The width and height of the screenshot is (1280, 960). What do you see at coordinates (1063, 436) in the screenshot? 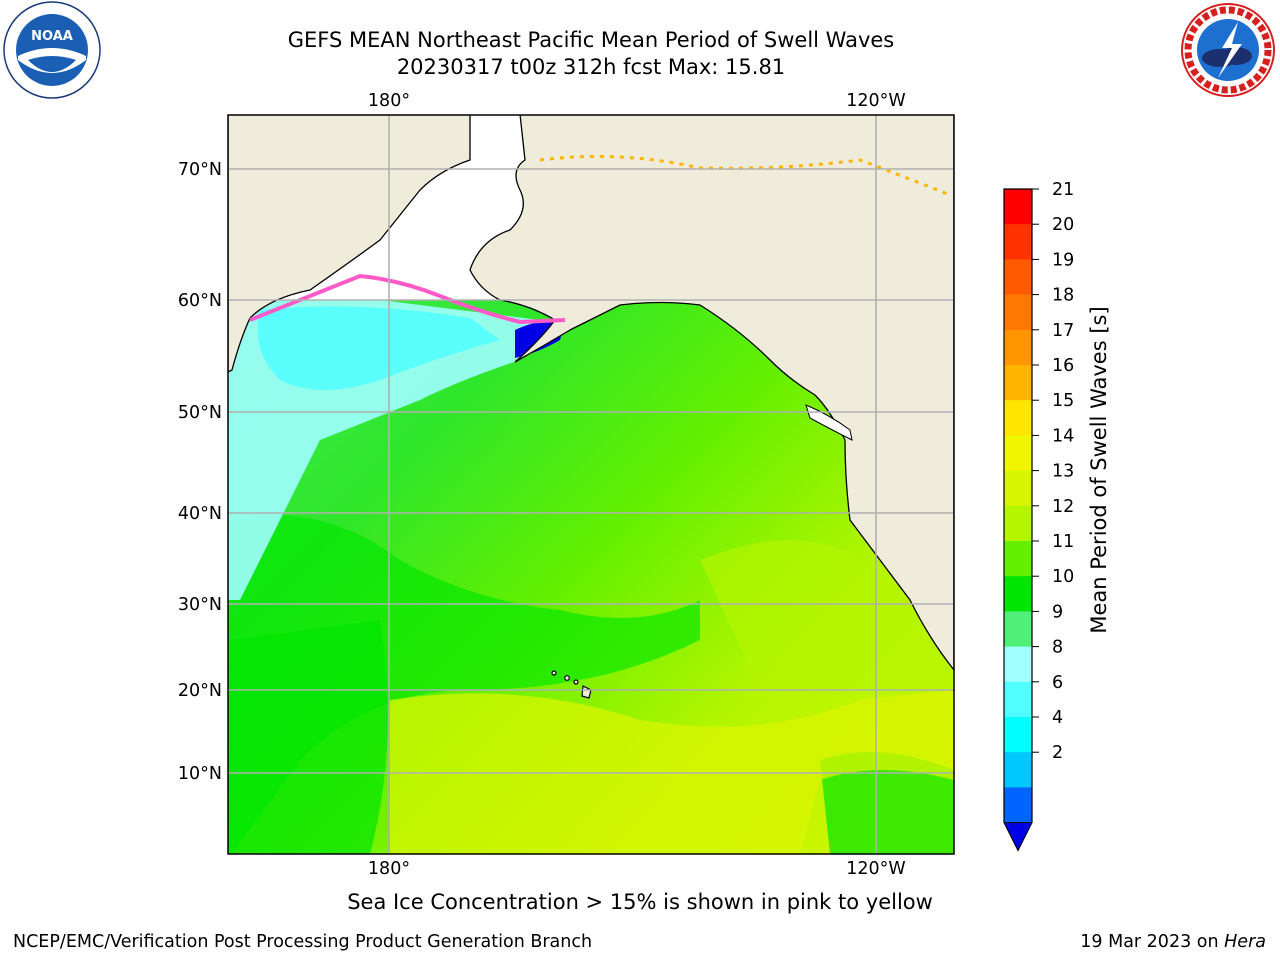
I see `colorbar-tick-label: 14` at bounding box center [1063, 436].